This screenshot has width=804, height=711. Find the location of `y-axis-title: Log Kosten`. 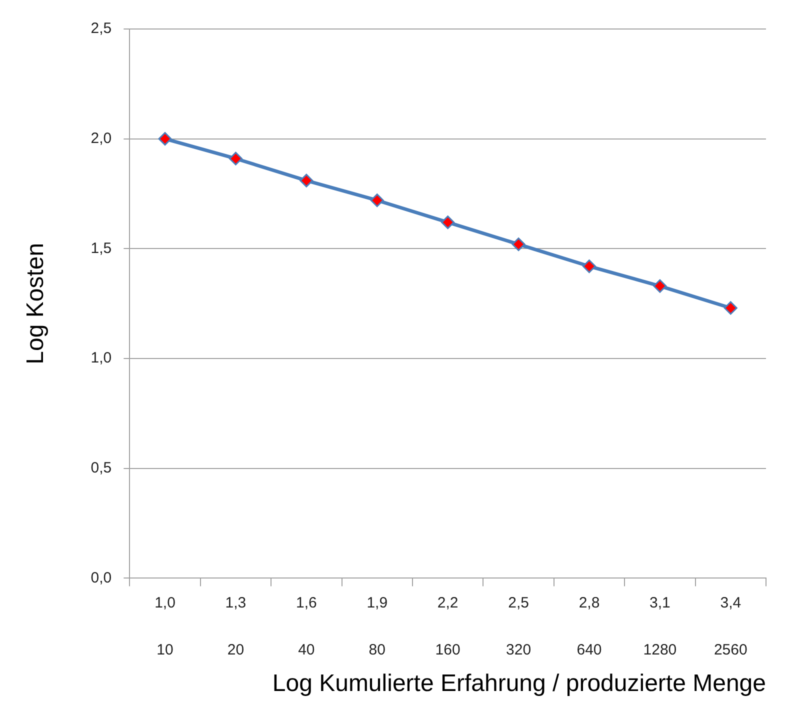

y-axis-title: Log Kosten is located at coordinates (36, 303).